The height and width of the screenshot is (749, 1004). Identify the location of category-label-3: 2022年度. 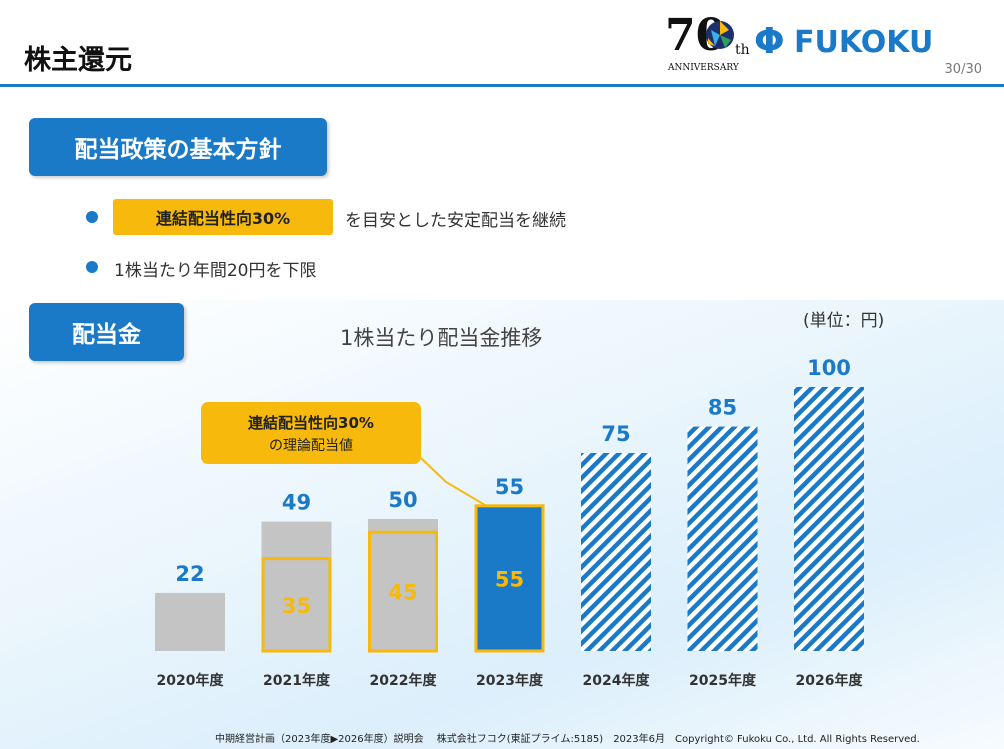
(404, 680).